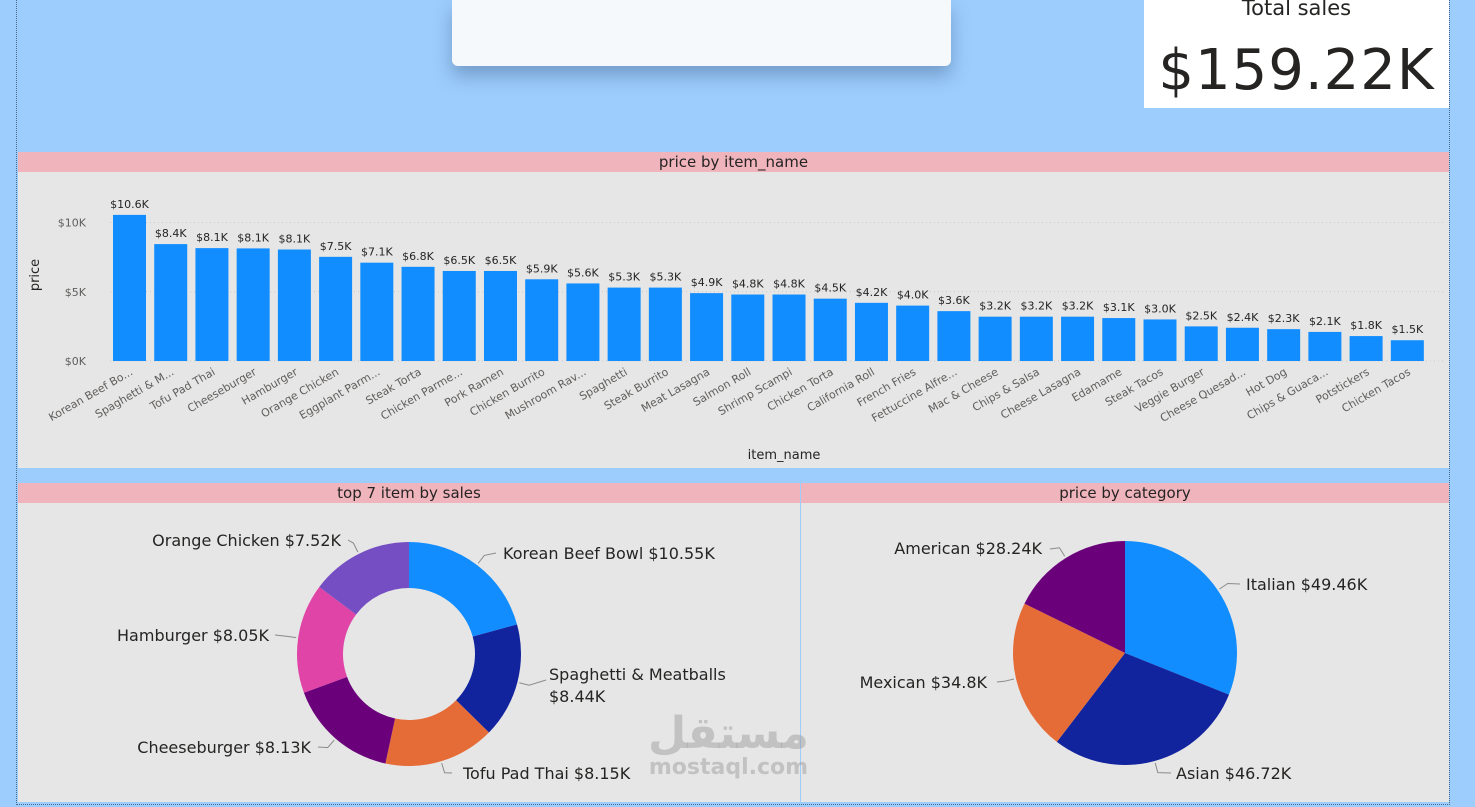 Image resolution: width=1475 pixels, height=807 pixels. What do you see at coordinates (1125, 493) in the screenshot?
I see `pie-chart-title: price by category` at bounding box center [1125, 493].